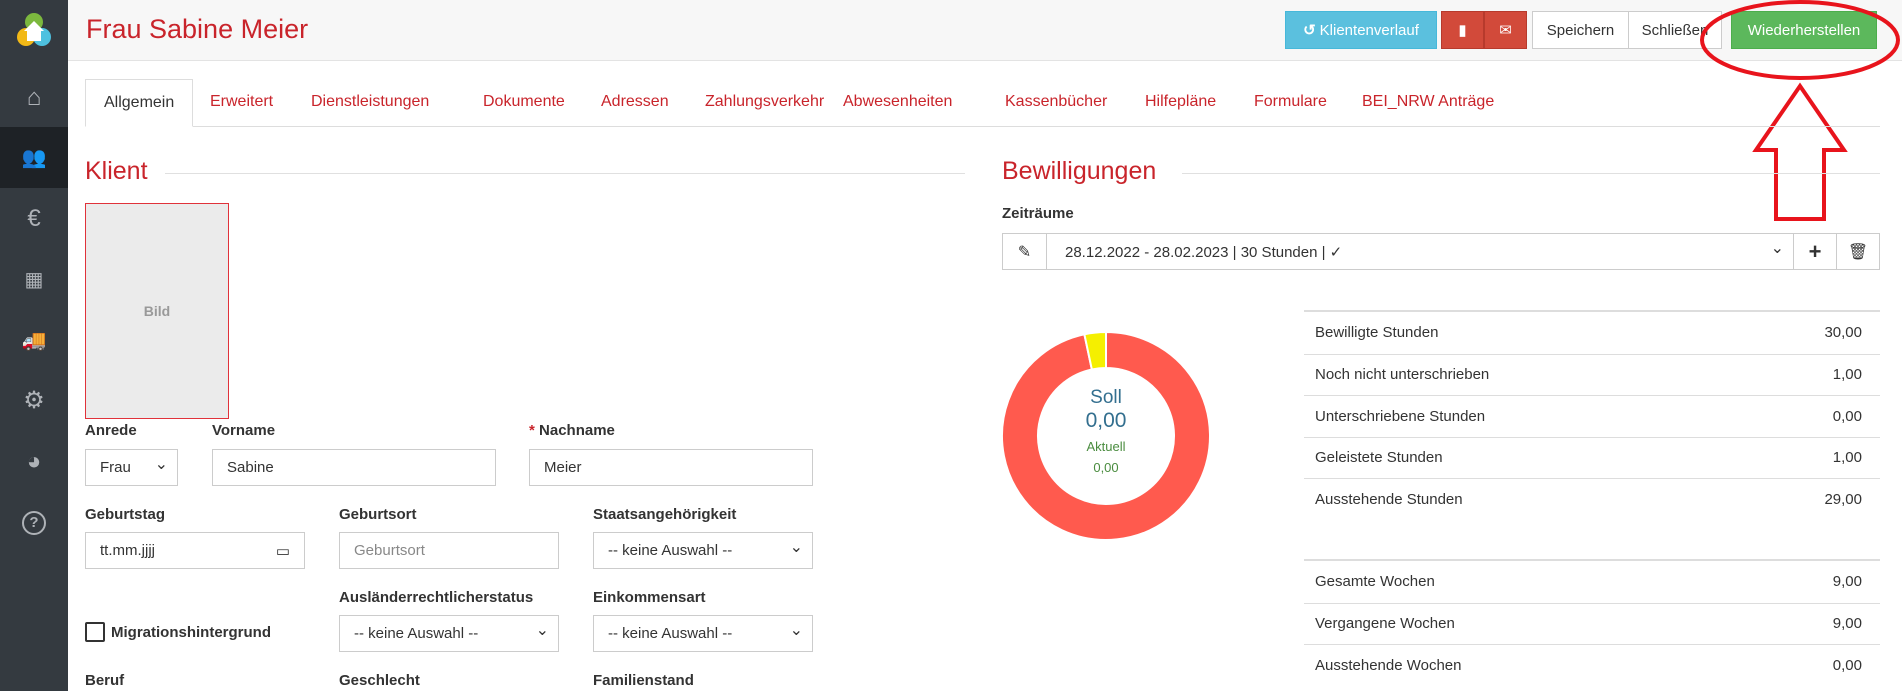 The width and height of the screenshot is (1902, 691). I want to click on email-button: ✉, so click(1505, 30).